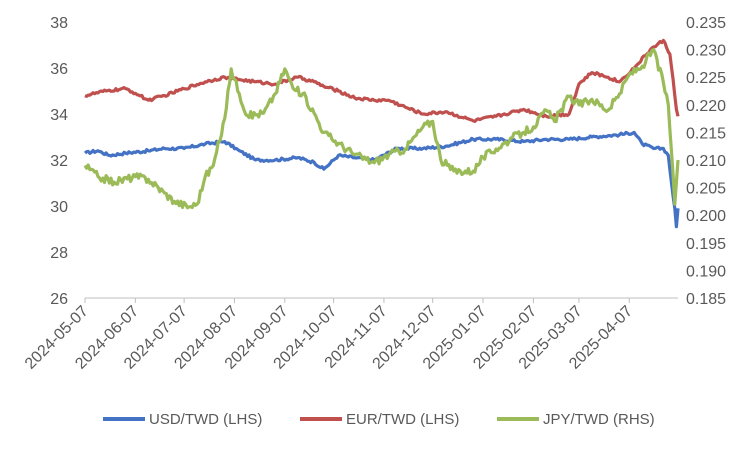 The height and width of the screenshot is (452, 752). I want to click on left-y-tick-label: 30, so click(59, 207).